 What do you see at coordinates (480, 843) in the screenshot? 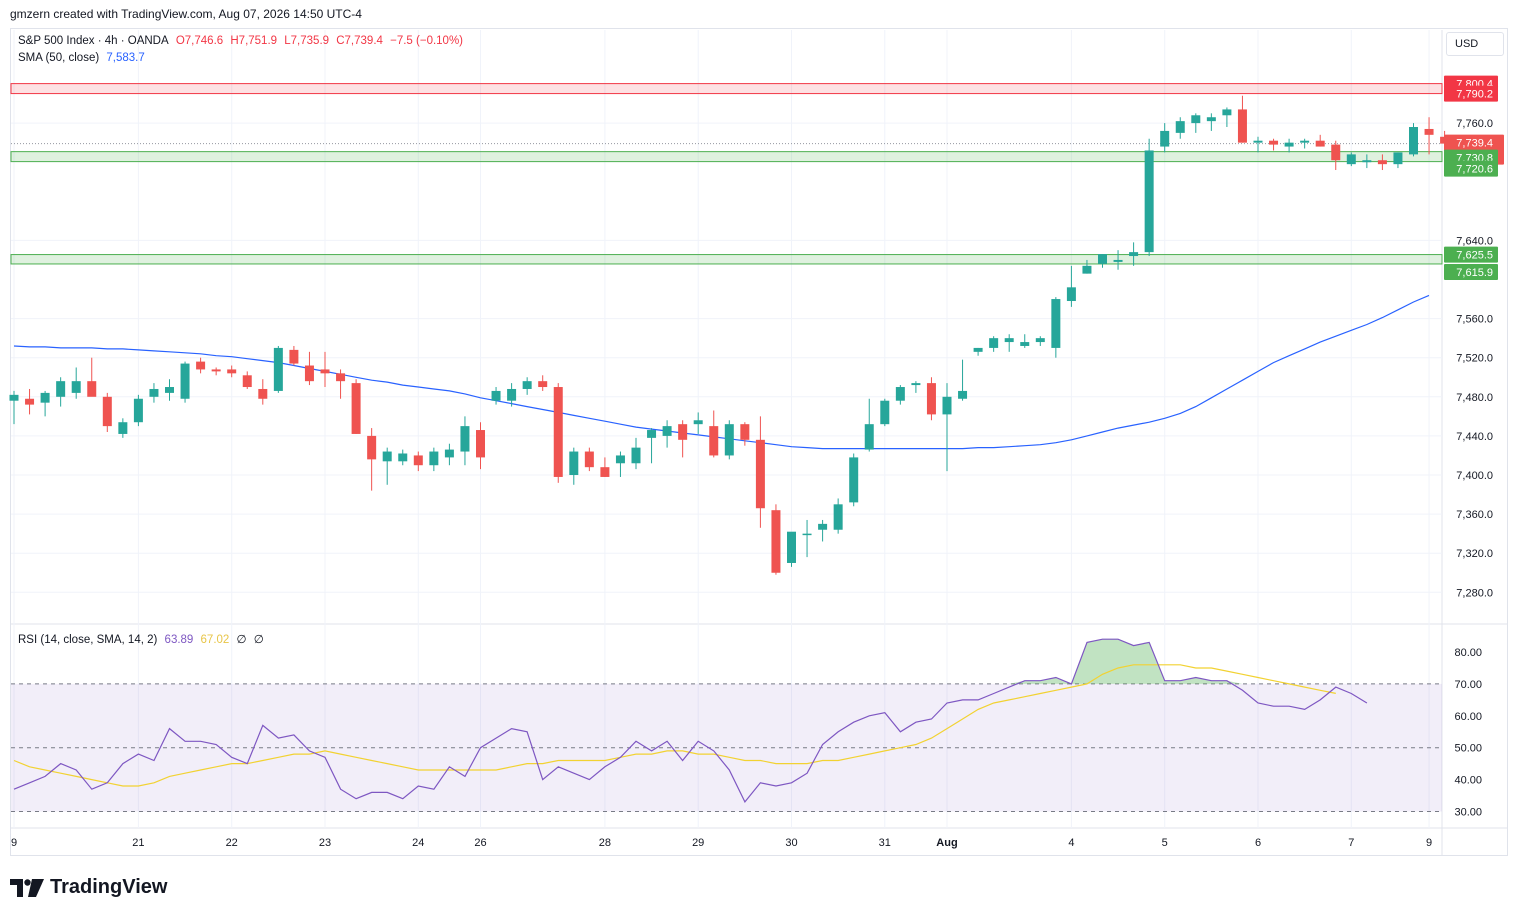
I see `time-tick-label: 26` at bounding box center [480, 843].